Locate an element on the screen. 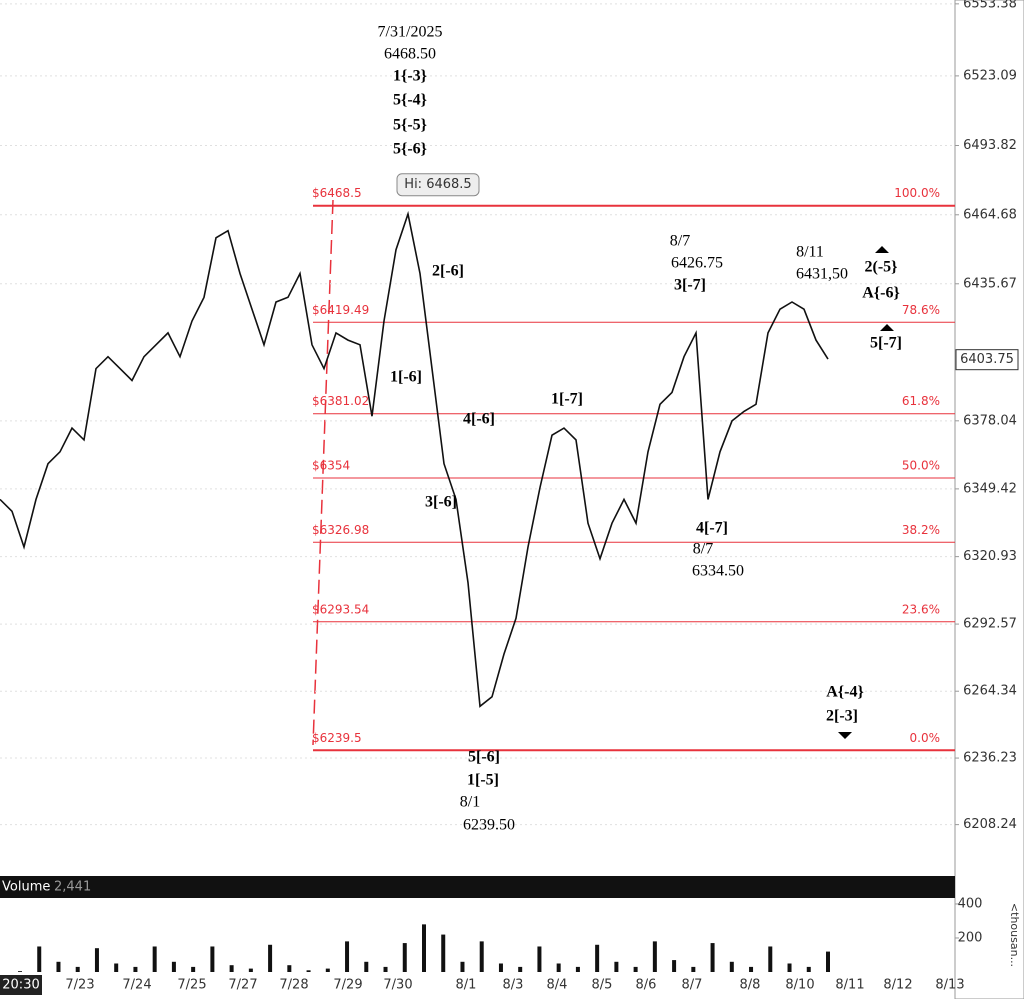  x-tick-label: 7/28 is located at coordinates (293, 985).